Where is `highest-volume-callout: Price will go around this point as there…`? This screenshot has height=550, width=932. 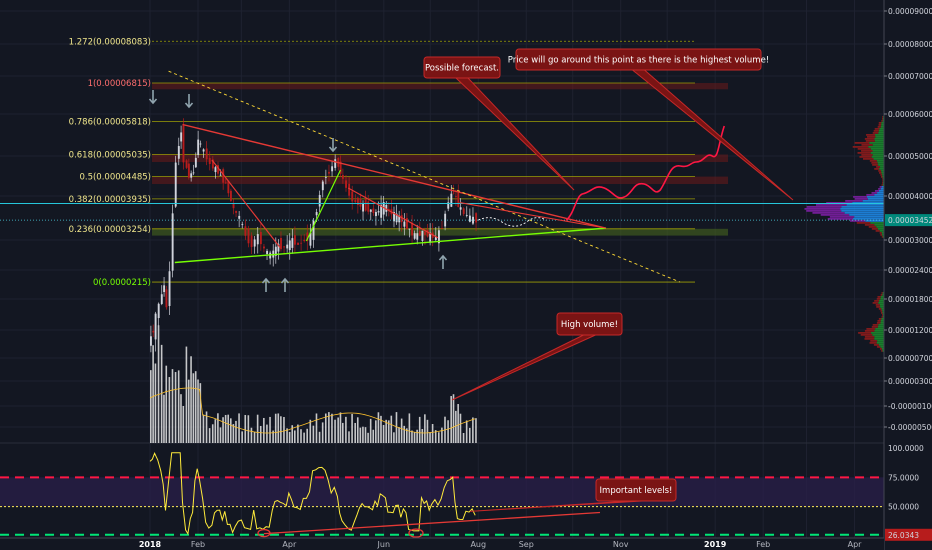 highest-volume-callout: Price will go around this point as there… is located at coordinates (651, 124).